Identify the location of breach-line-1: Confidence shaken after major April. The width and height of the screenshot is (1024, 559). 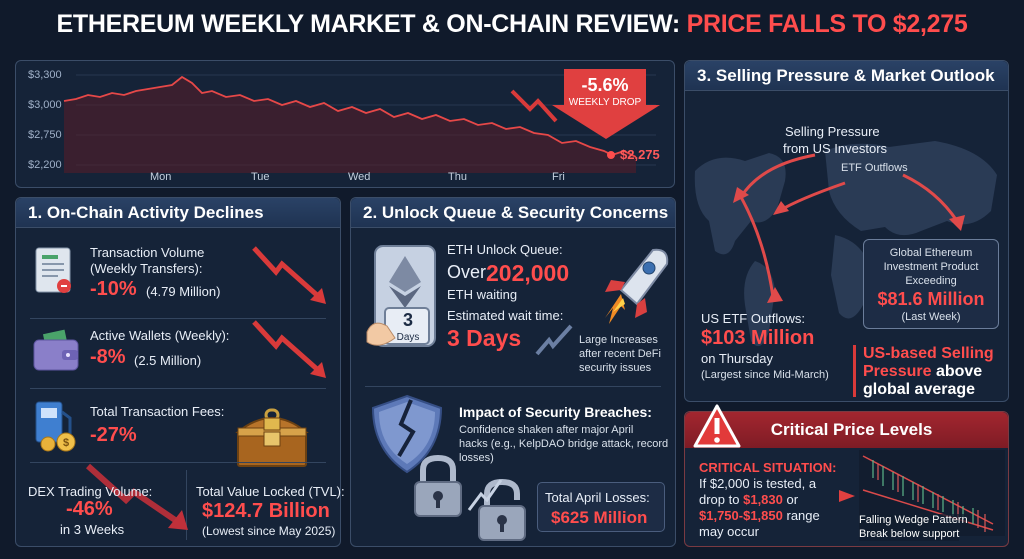
(546, 430).